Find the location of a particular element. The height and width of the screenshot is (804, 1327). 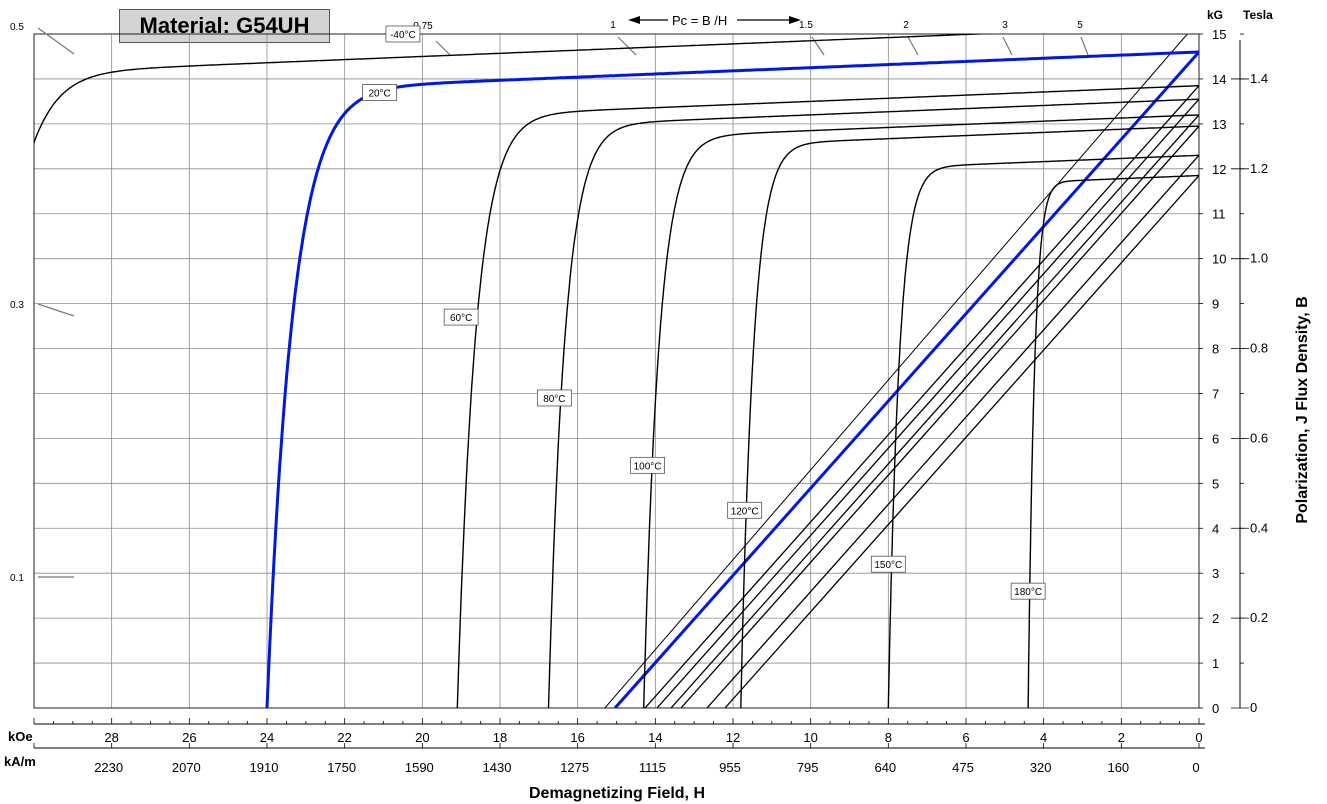

pc-top-label: 2 is located at coordinates (906, 25).